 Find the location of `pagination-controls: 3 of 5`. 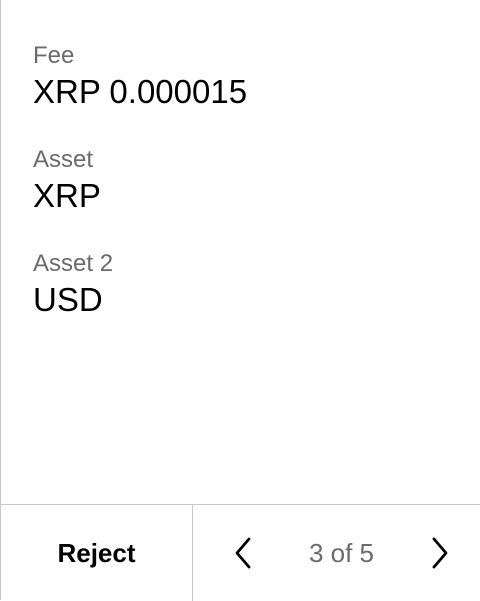

pagination-controls: 3 of 5 is located at coordinates (336, 553).